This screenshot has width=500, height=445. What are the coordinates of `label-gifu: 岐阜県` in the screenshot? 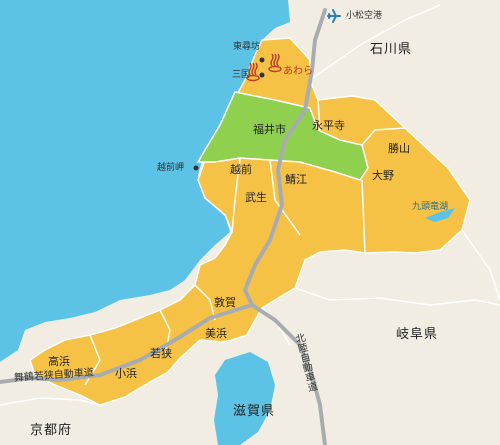 It's located at (417, 334).